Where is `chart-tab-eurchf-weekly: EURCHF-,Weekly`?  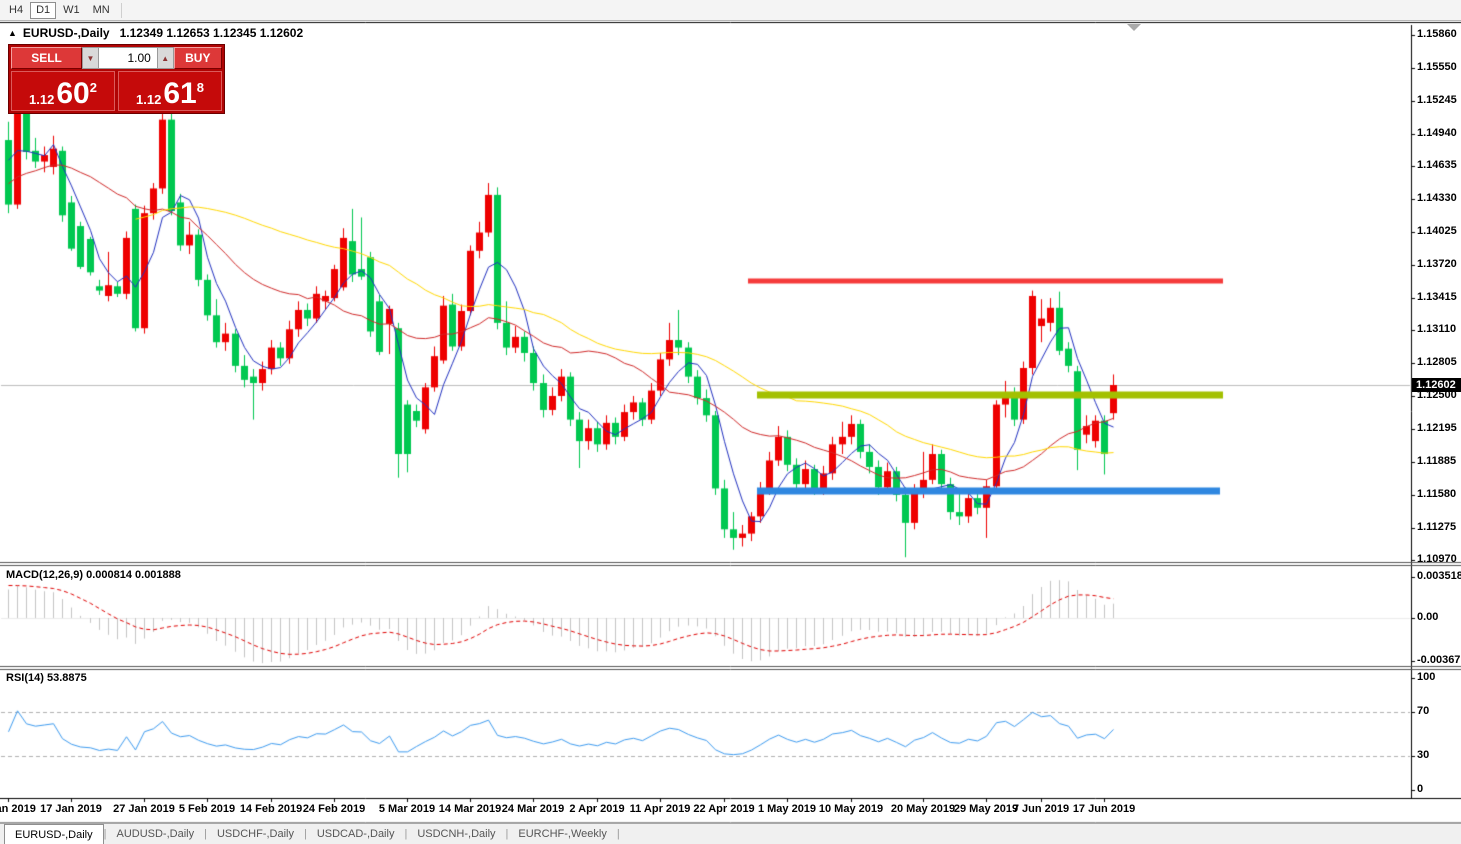 chart-tab-eurchf-weekly: EURCHF-,Weekly is located at coordinates (562, 834).